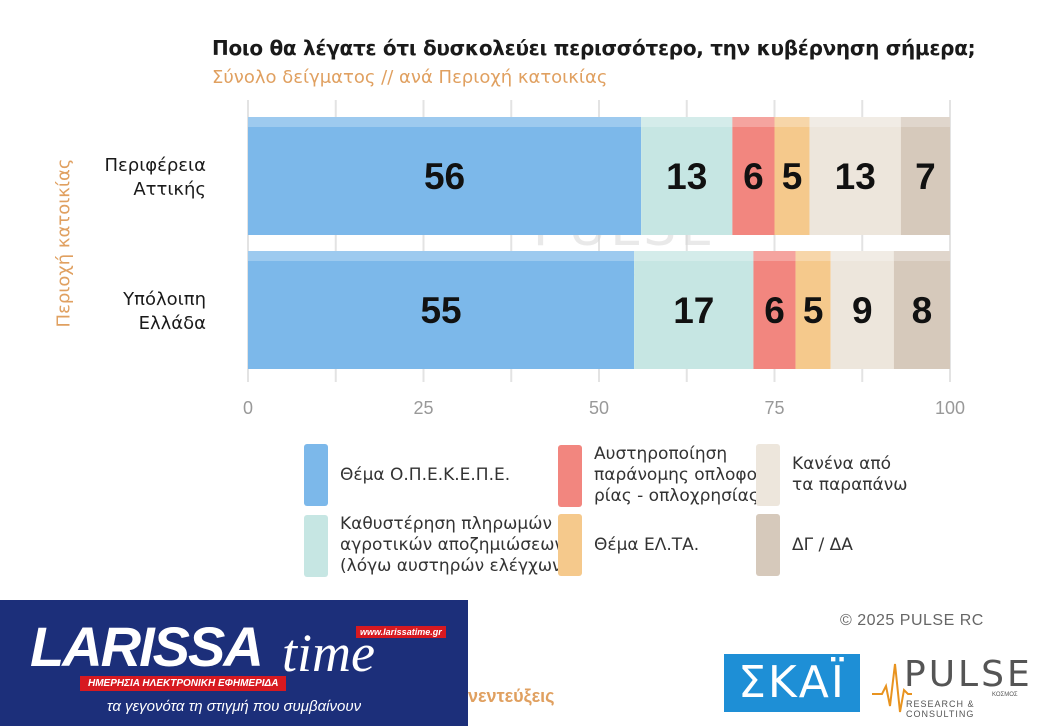 The image size is (1041, 726). What do you see at coordinates (676, 496) in the screenshot?
I see `legend-label-line: ρίας - οπλοχρησίας` at bounding box center [676, 496].